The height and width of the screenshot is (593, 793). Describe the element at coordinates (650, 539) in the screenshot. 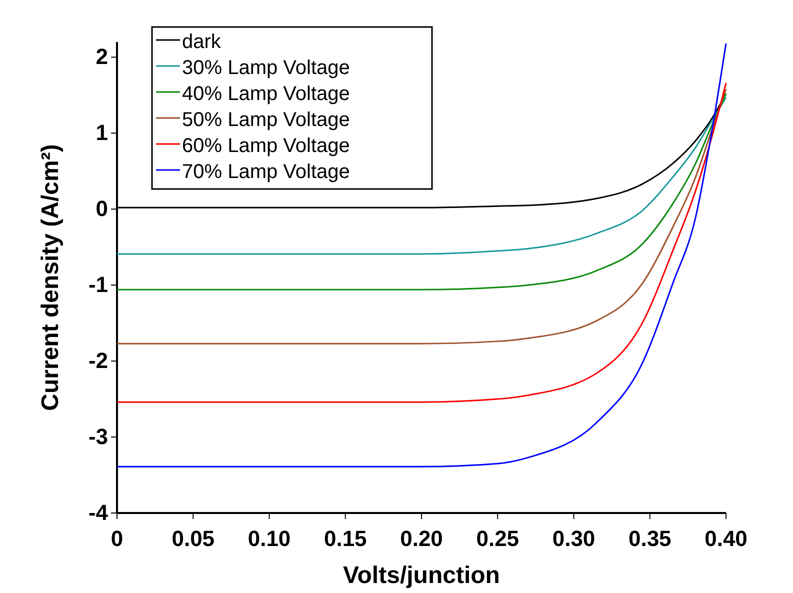

I see `x-tick-label: 0.35` at that location.